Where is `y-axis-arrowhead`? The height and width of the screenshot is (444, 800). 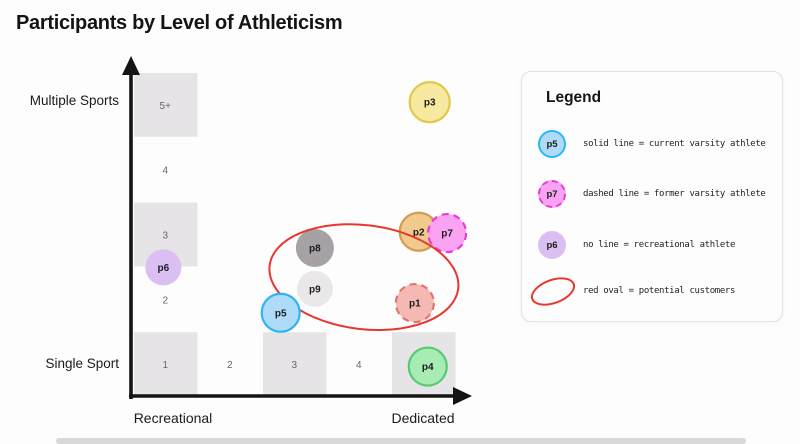
y-axis-arrowhead is located at coordinates (131, 65).